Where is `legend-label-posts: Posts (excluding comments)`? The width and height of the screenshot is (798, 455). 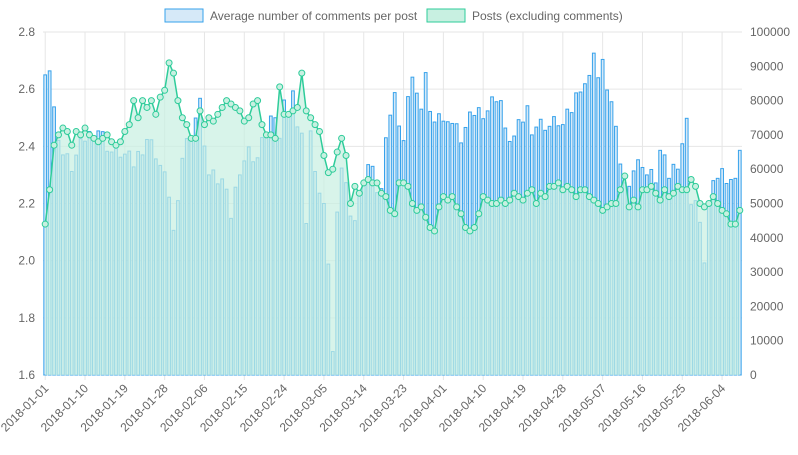
legend-label-posts: Posts (excluding comments) is located at coordinates (547, 16).